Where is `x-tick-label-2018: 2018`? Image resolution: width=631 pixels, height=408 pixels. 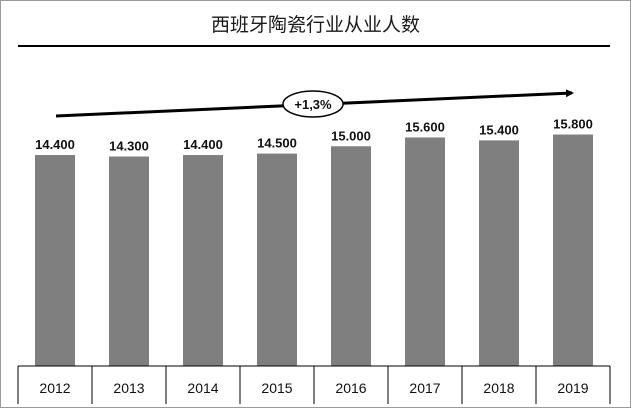
x-tick-label-2018: 2018 is located at coordinates (498, 388).